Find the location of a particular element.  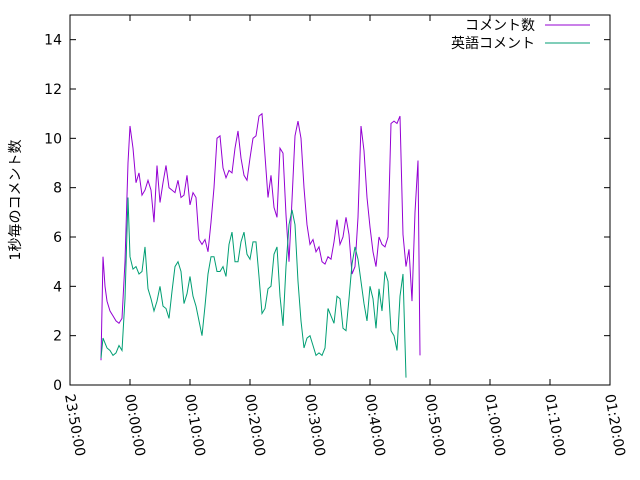

x-tick-label: 01:00:00 is located at coordinates (494, 425).